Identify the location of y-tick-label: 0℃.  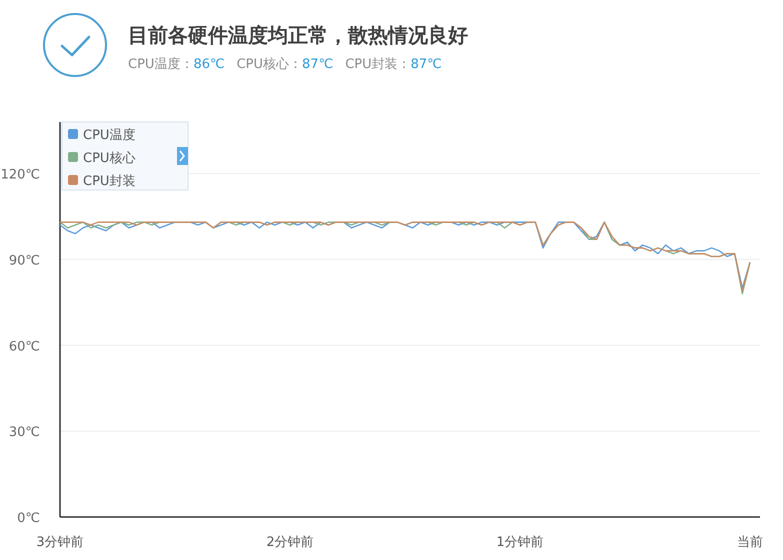
(28, 518).